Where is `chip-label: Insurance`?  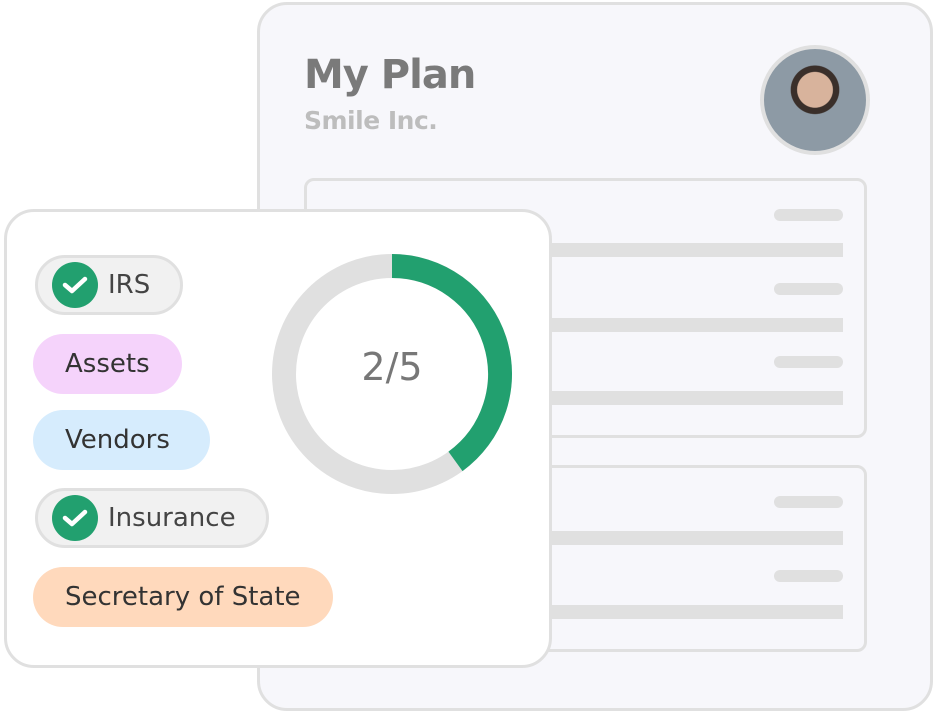 chip-label: Insurance is located at coordinates (172, 518).